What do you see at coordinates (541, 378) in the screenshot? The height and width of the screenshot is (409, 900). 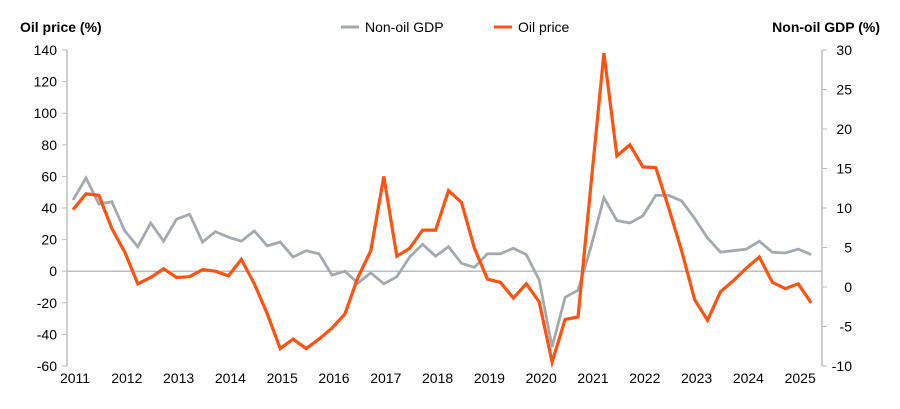 I see `x-tick-label: 2020` at bounding box center [541, 378].